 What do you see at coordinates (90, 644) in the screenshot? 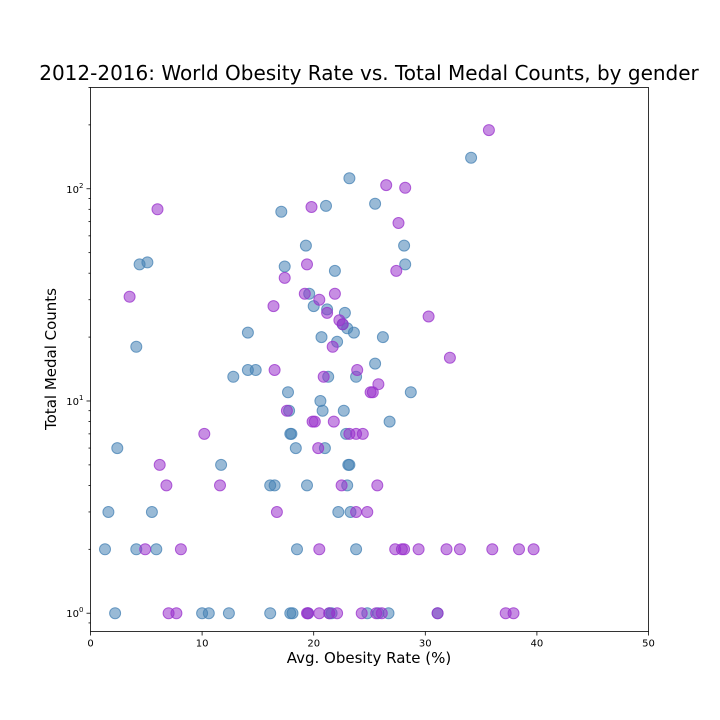
I see `x-tick-label: 0` at bounding box center [90, 644].